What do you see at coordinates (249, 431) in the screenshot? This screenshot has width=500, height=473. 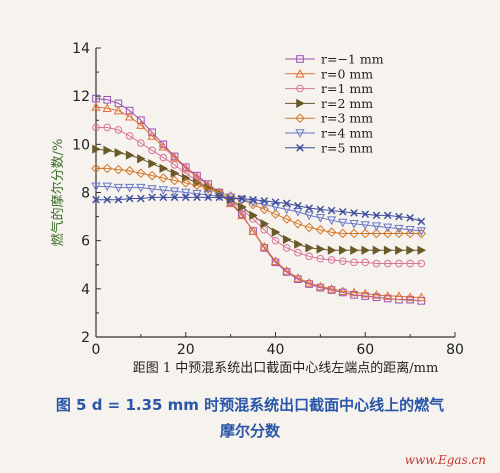 I see `caption-line-2: 摩尔分数` at bounding box center [249, 431].